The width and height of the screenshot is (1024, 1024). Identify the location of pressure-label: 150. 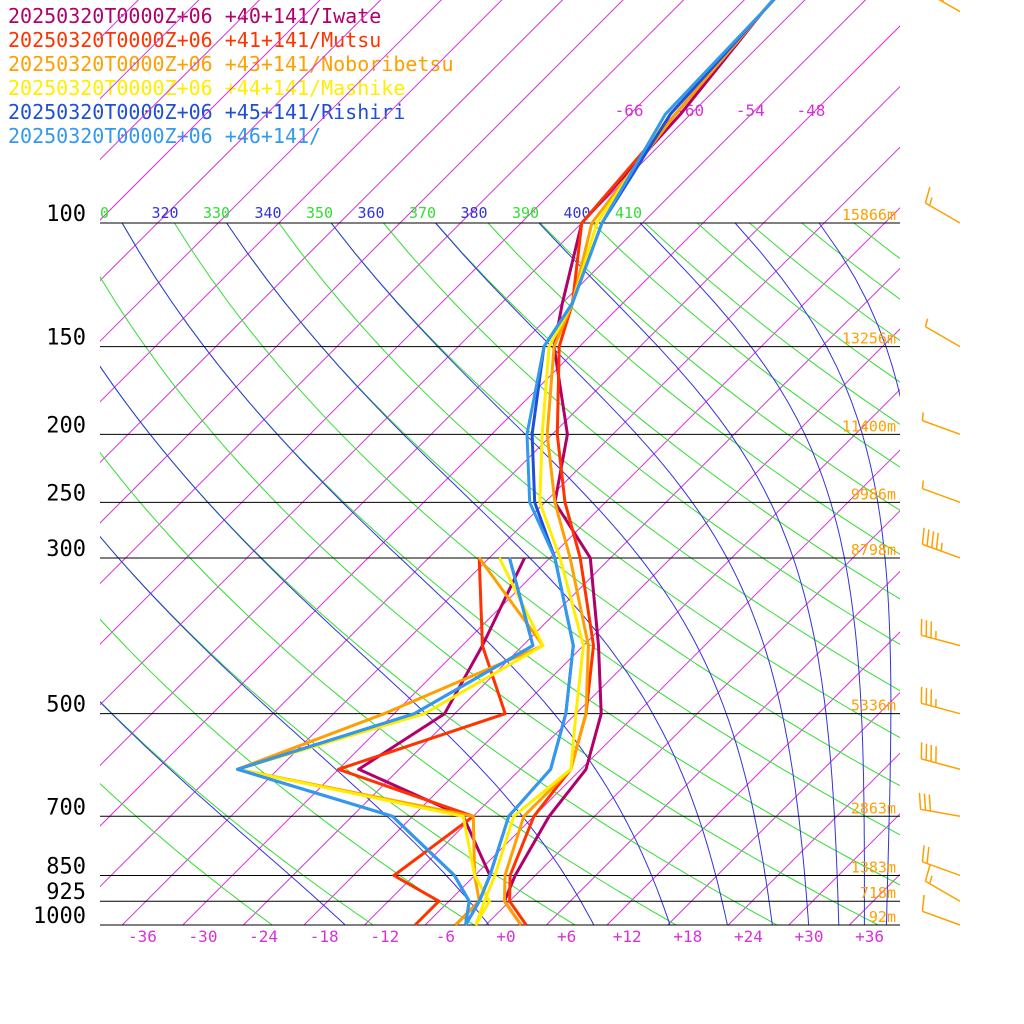
(66, 338).